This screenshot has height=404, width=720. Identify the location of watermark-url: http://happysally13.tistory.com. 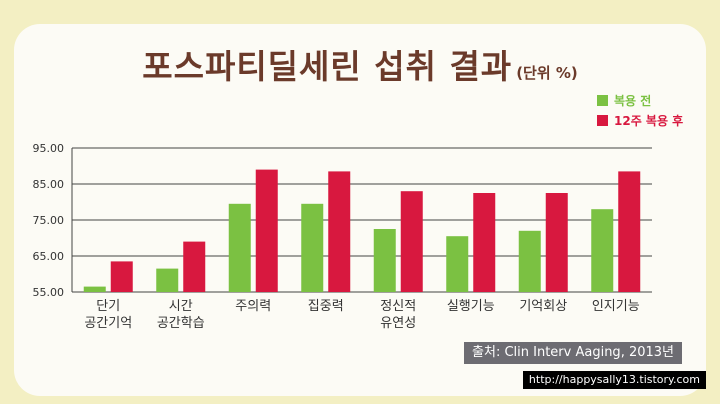
(614, 380).